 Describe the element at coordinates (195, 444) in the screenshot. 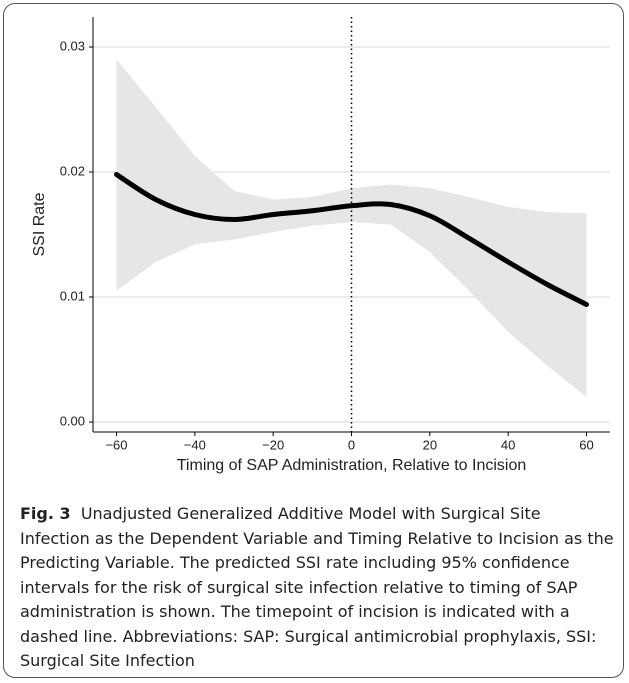

I see `x-tick-label: −40` at that location.